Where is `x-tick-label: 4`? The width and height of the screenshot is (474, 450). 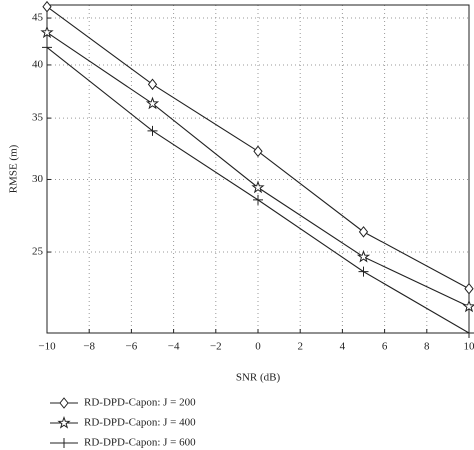
x-tick-label: 4 is located at coordinates (343, 347).